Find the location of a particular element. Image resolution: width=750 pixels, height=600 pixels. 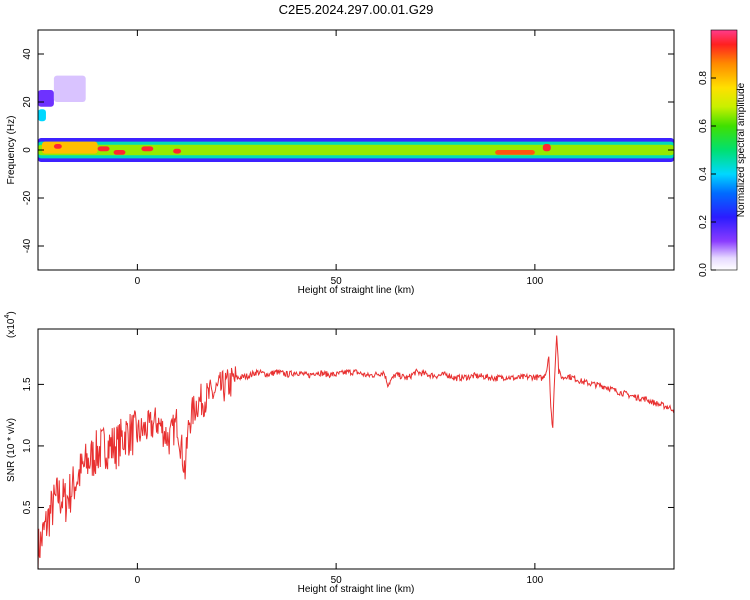

spectrogram-x-tick-label: 100 is located at coordinates (535, 281).